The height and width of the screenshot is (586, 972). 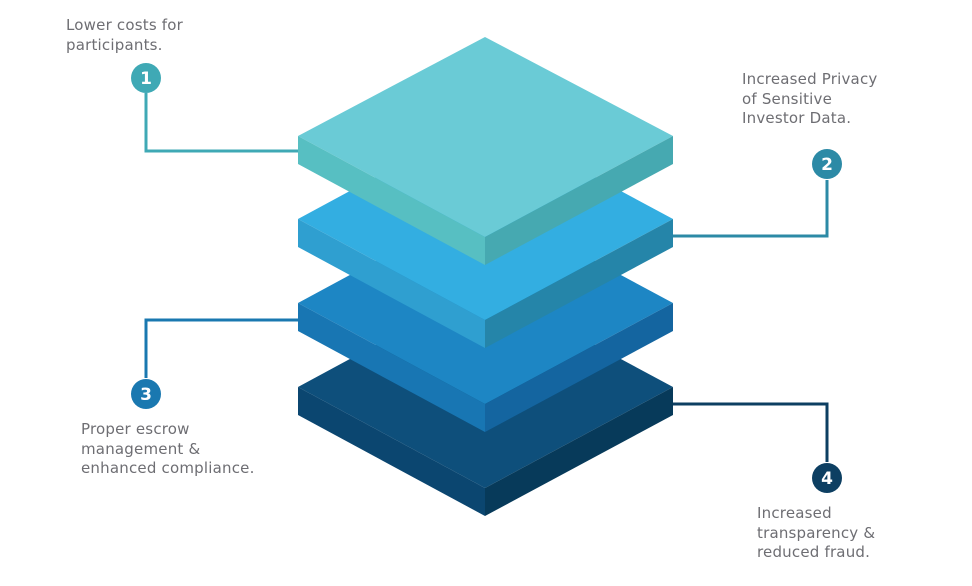 What do you see at coordinates (135, 429) in the screenshot?
I see `label-3-line-1: Proper escrow` at bounding box center [135, 429].